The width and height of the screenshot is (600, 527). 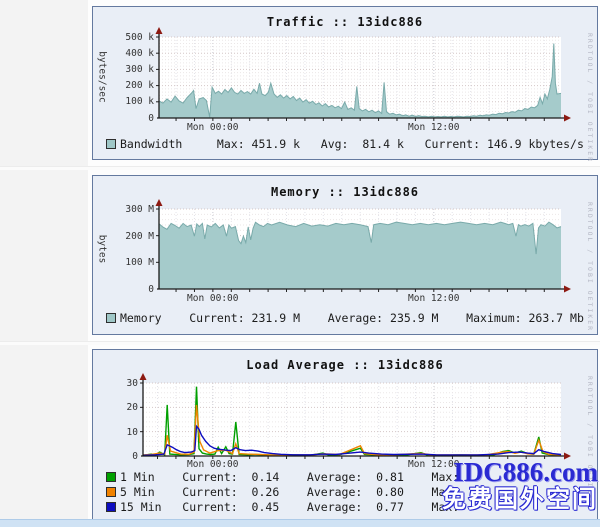 I want to click on y-tick-label: 200 M, so click(x=139, y=236).